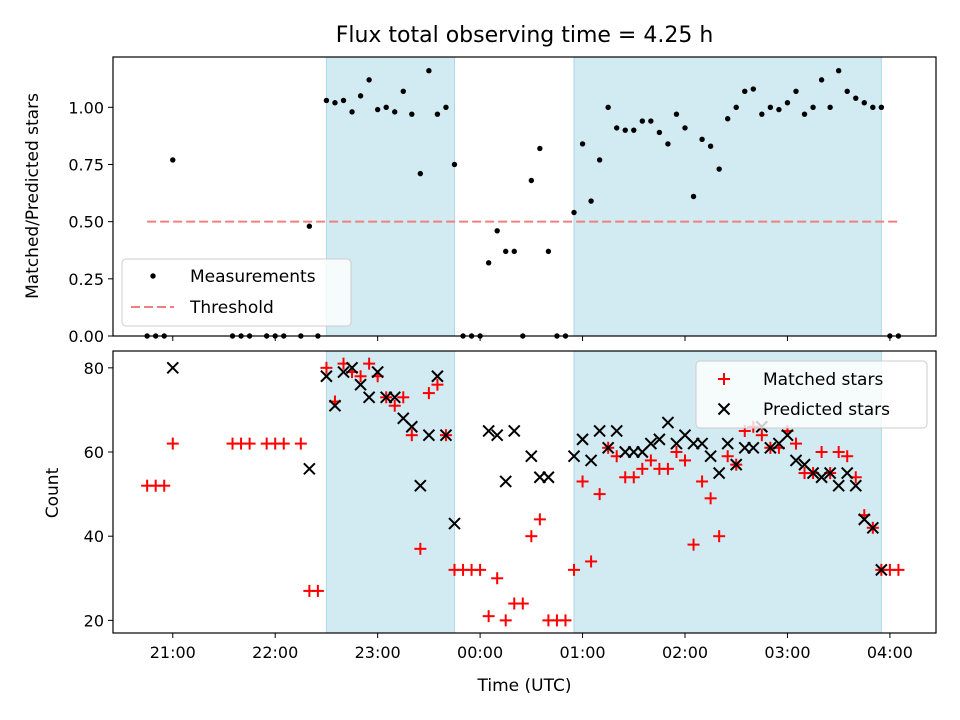  What do you see at coordinates (173, 652) in the screenshot?
I see `bottom-x-tick-label: 21:00` at bounding box center [173, 652].